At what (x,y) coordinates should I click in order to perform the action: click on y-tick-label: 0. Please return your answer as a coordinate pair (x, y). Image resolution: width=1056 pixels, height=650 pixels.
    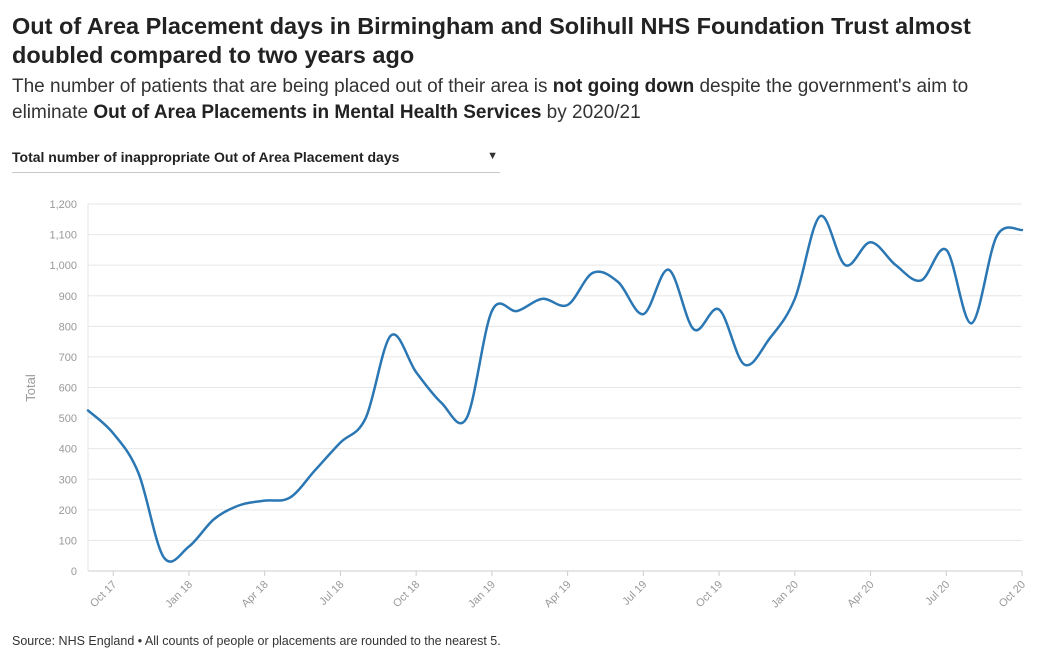
    Looking at the image, I should click on (74, 572).